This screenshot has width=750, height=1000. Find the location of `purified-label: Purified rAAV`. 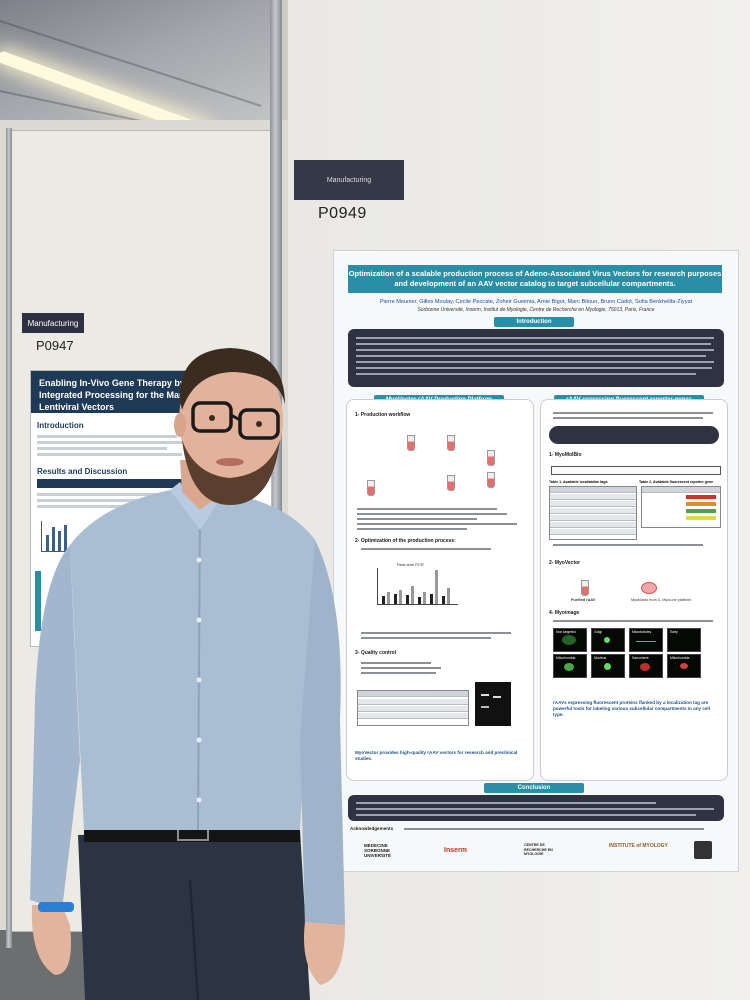

purified-label: Purified rAAV is located at coordinates (583, 600).